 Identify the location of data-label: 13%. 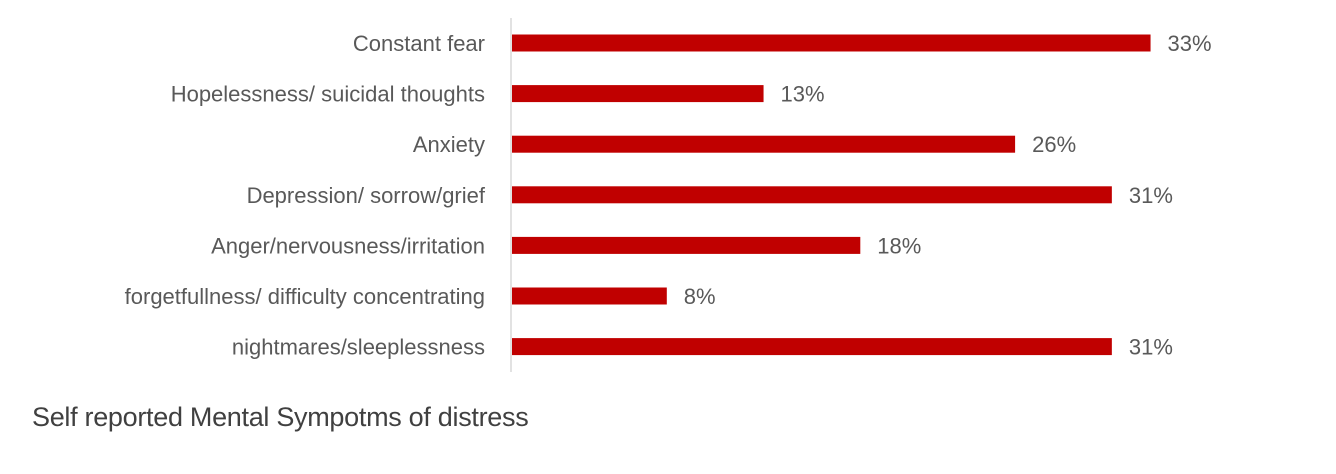
(803, 94).